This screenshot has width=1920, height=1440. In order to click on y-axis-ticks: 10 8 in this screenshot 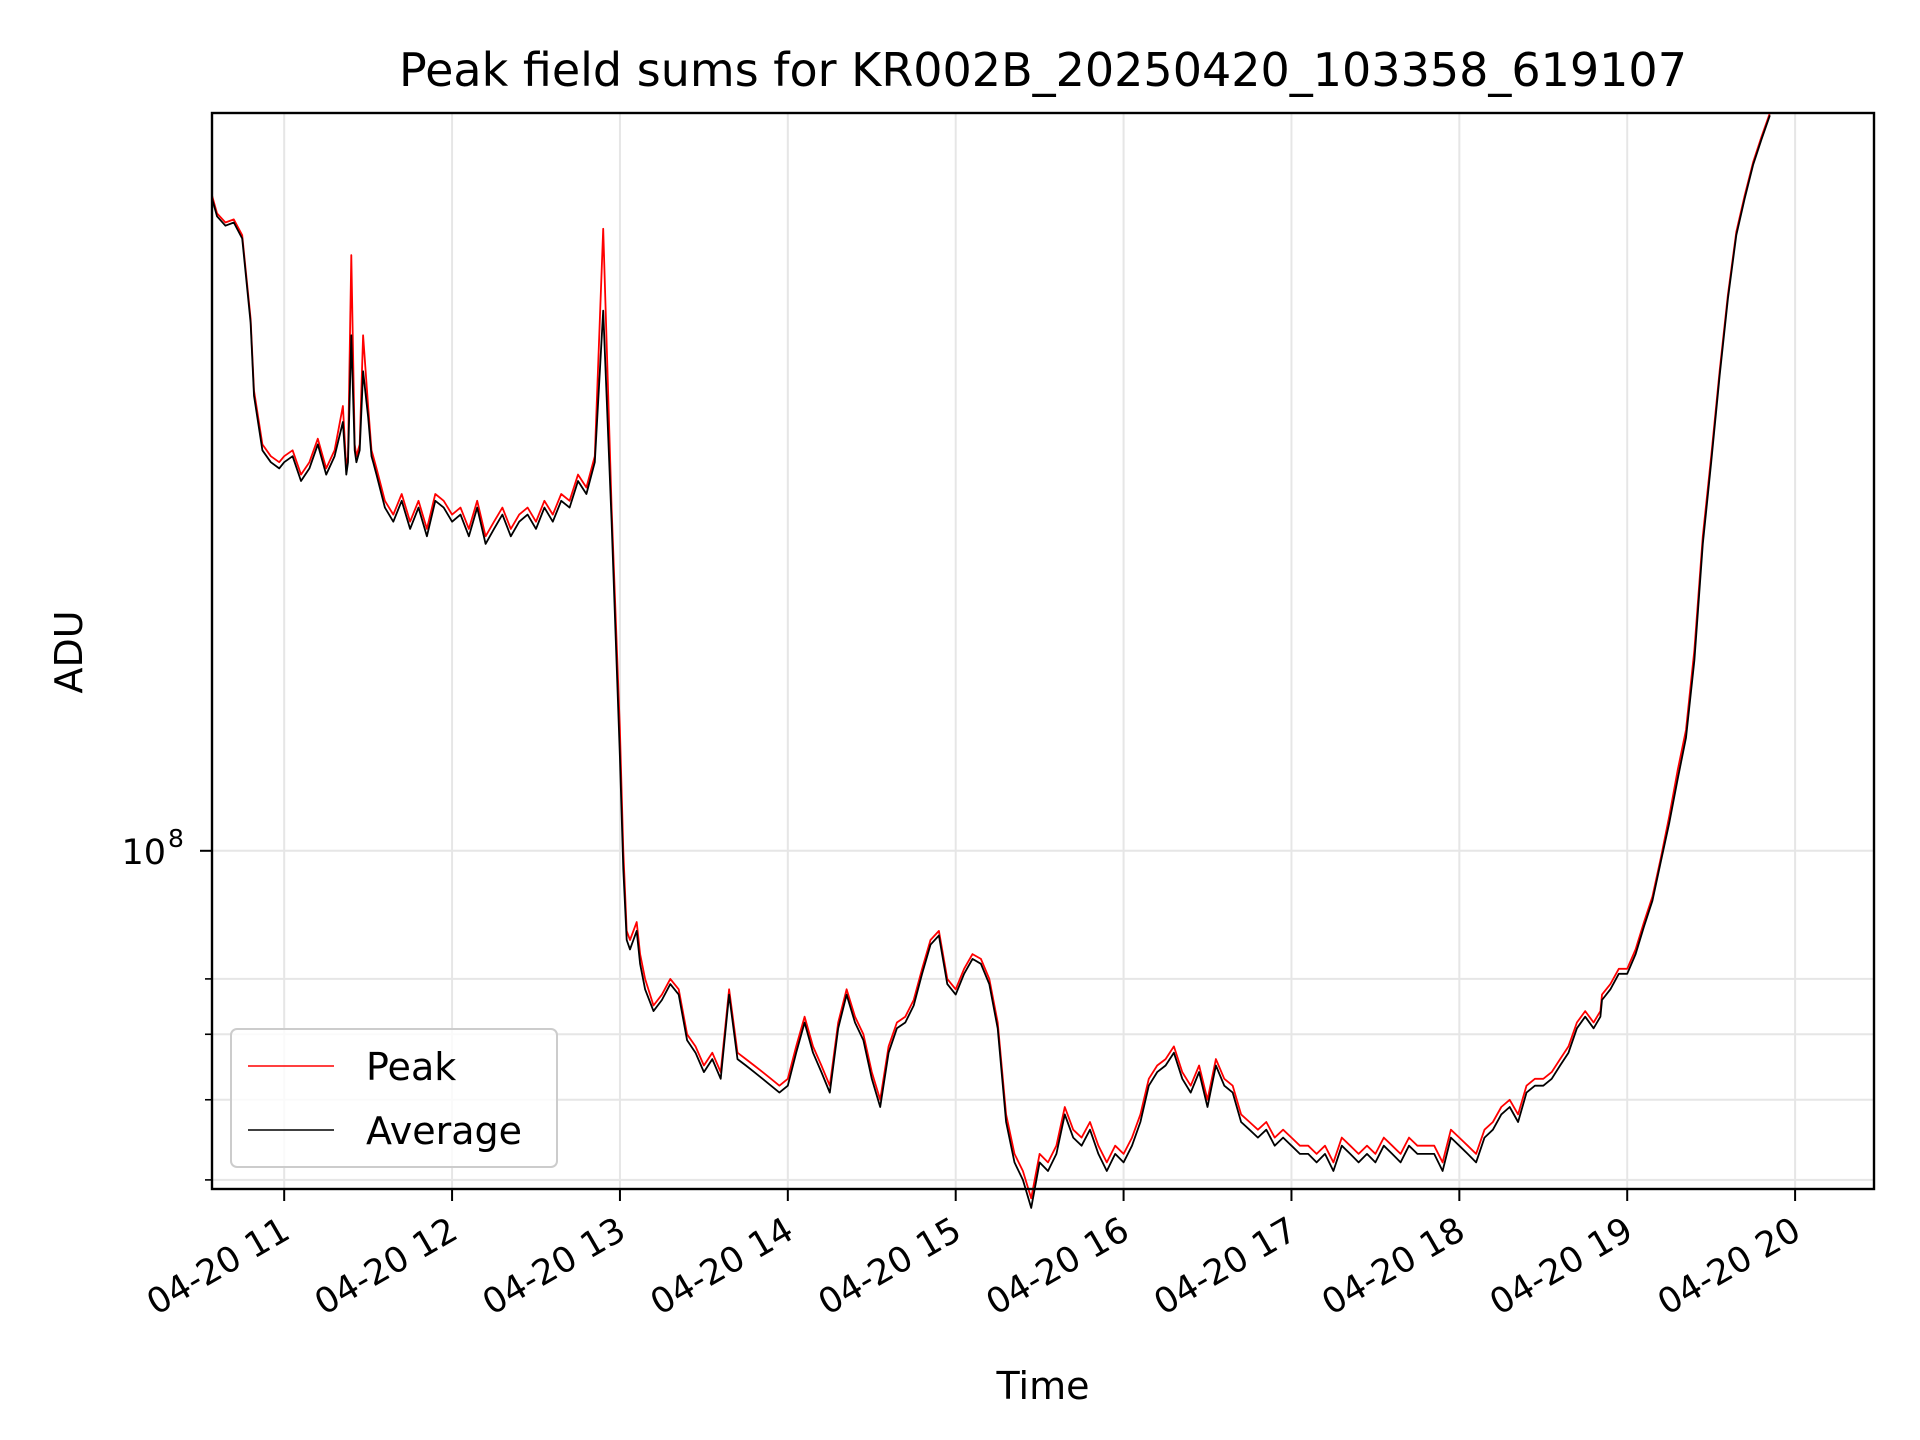, I will do `click(166, 1002)`.